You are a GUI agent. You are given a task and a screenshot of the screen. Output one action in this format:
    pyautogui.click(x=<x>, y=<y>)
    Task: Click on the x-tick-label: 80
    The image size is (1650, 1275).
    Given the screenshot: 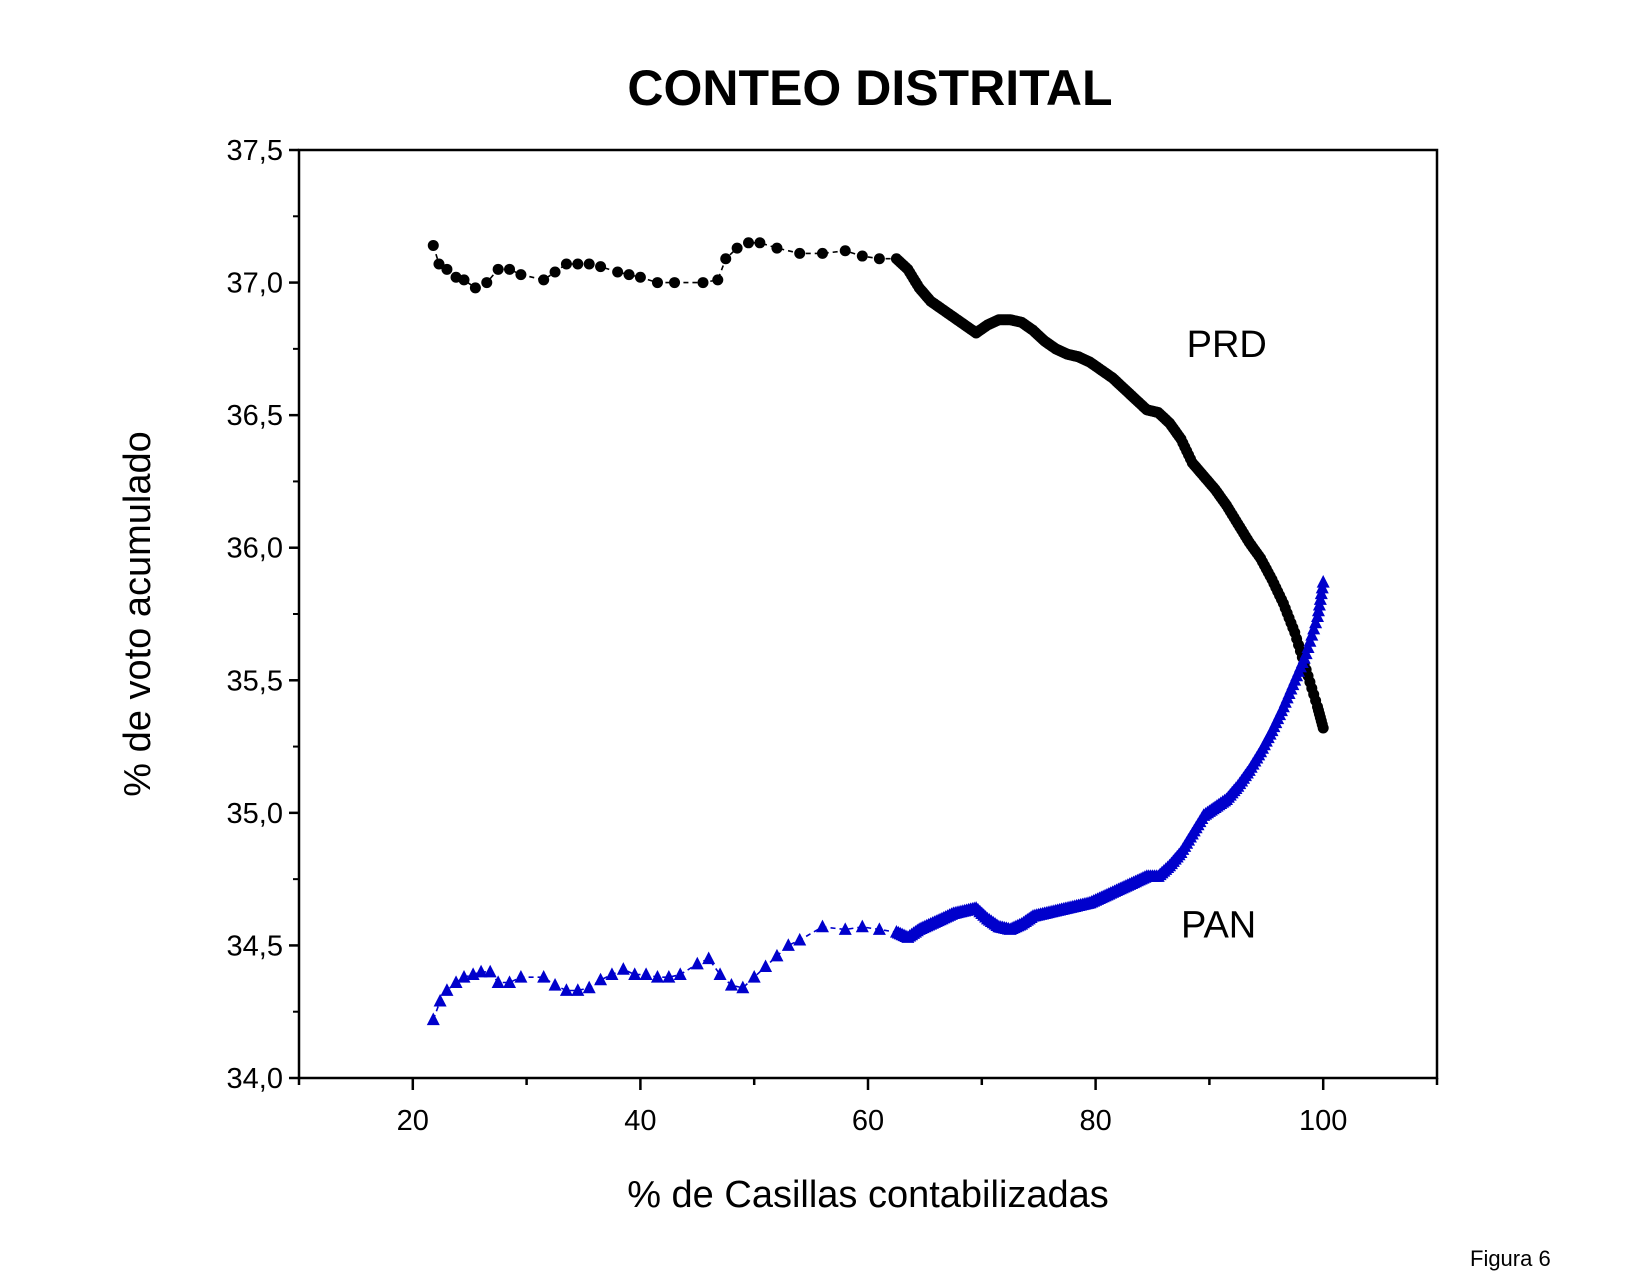 What is the action you would take?
    pyautogui.click(x=1095, y=1121)
    